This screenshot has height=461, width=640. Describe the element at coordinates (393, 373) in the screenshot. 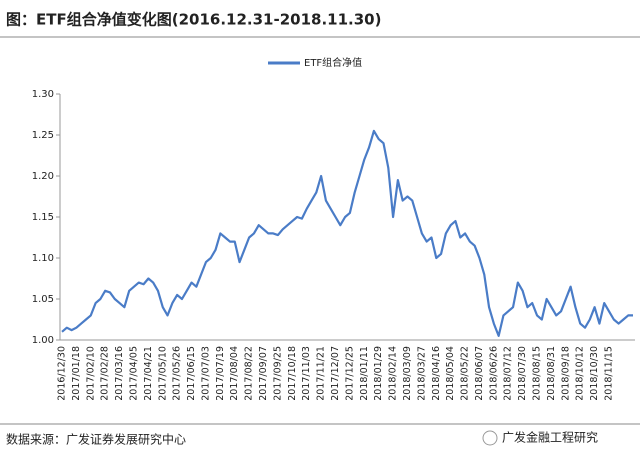

I see `x-tick-label: 2018/02/14` at that location.